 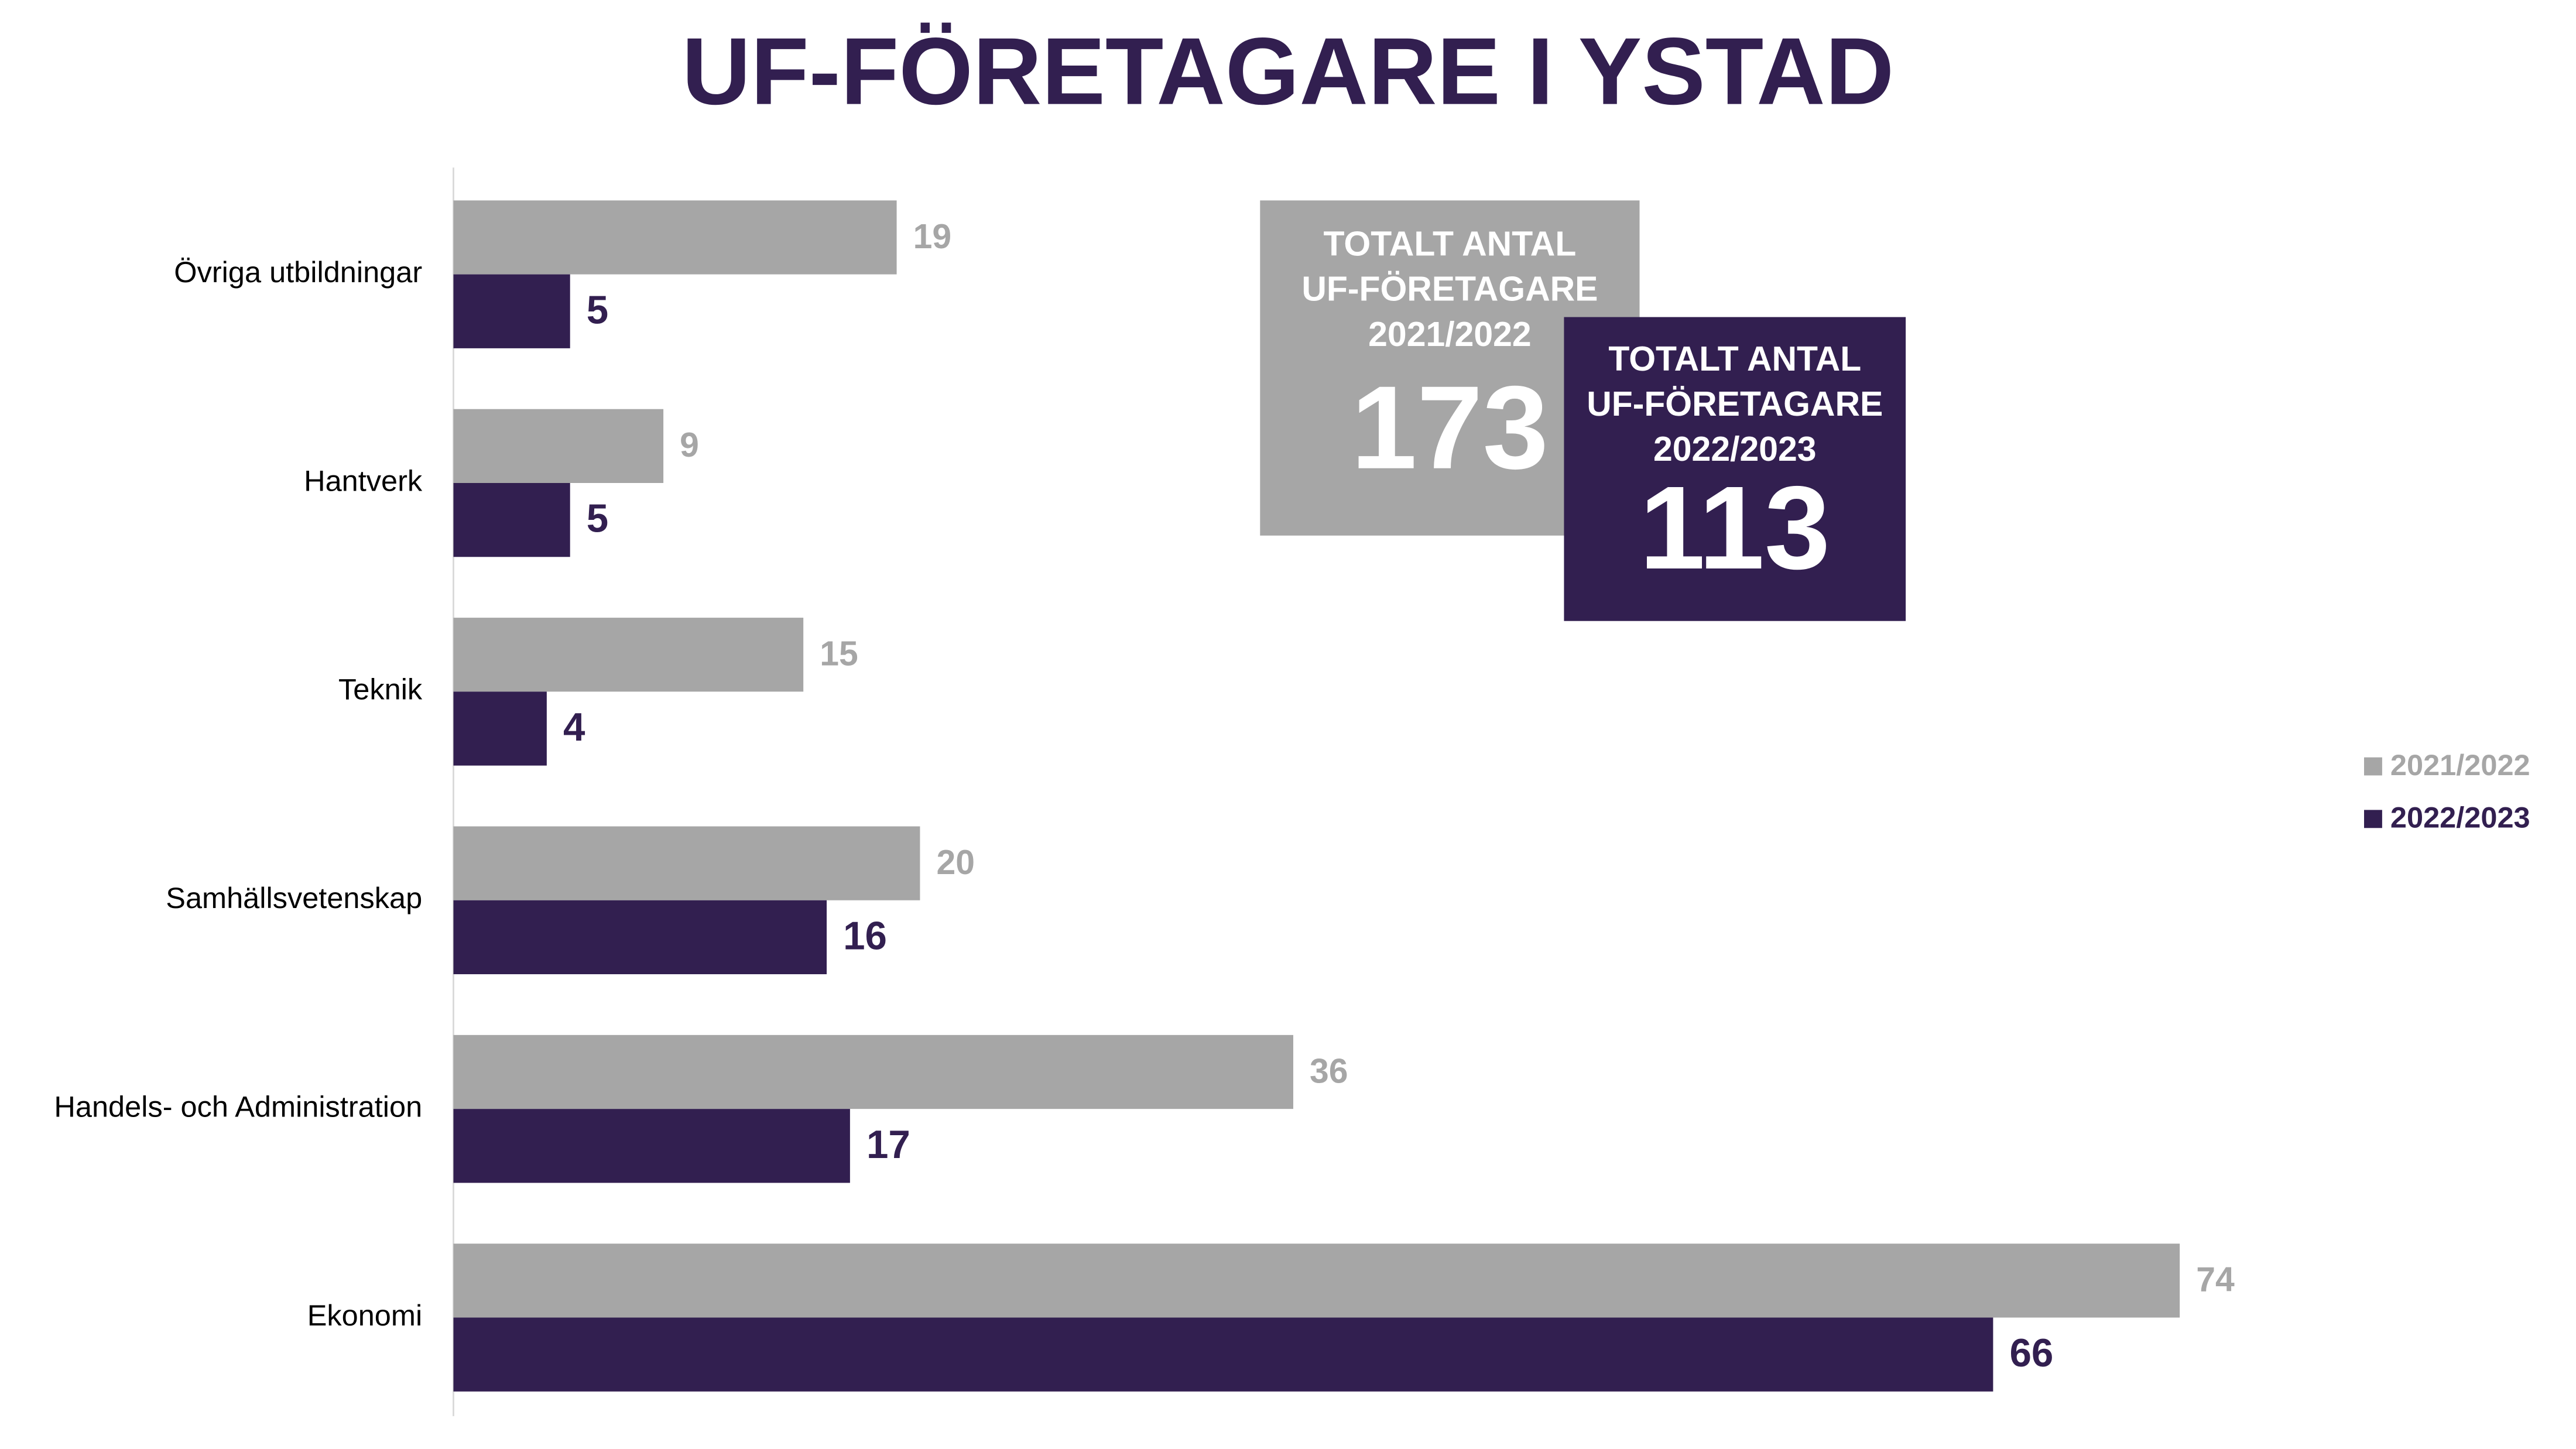 I want to click on value-label: 15, so click(x=839, y=654).